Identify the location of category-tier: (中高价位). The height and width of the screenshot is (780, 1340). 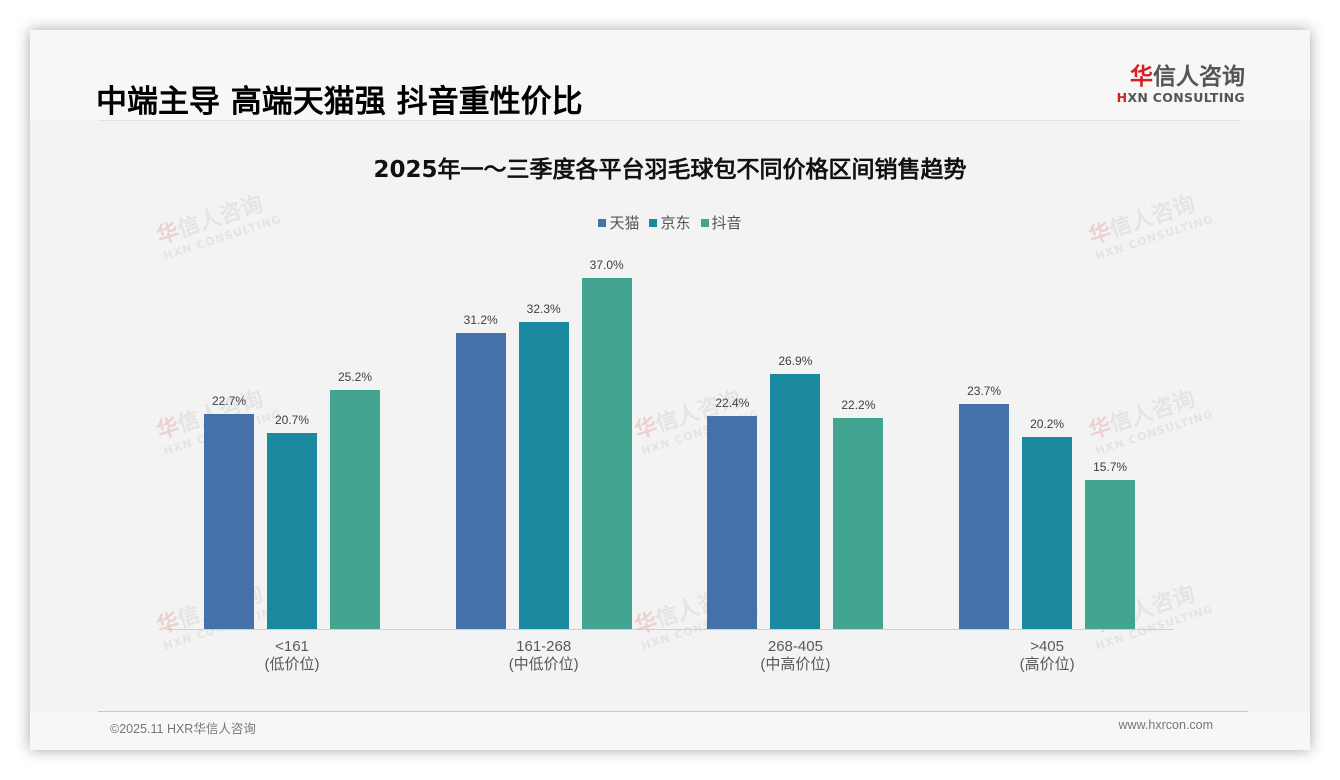
(795, 664).